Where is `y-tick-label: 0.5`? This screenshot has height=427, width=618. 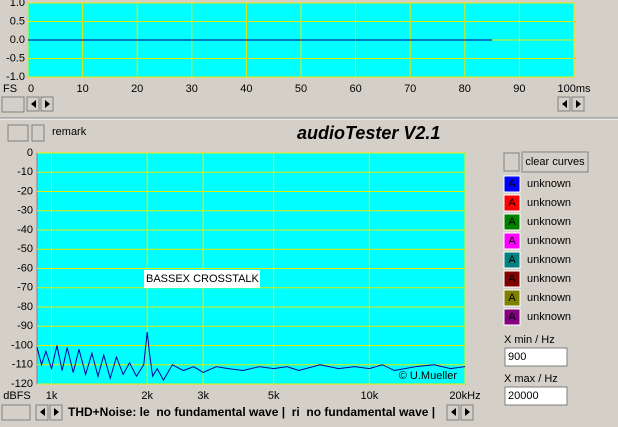
y-tick-label: 0.5 is located at coordinates (17, 21).